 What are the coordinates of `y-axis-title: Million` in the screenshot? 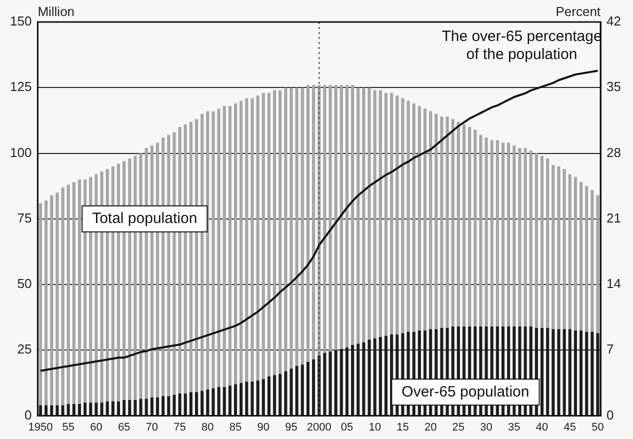 It's located at (56, 12).